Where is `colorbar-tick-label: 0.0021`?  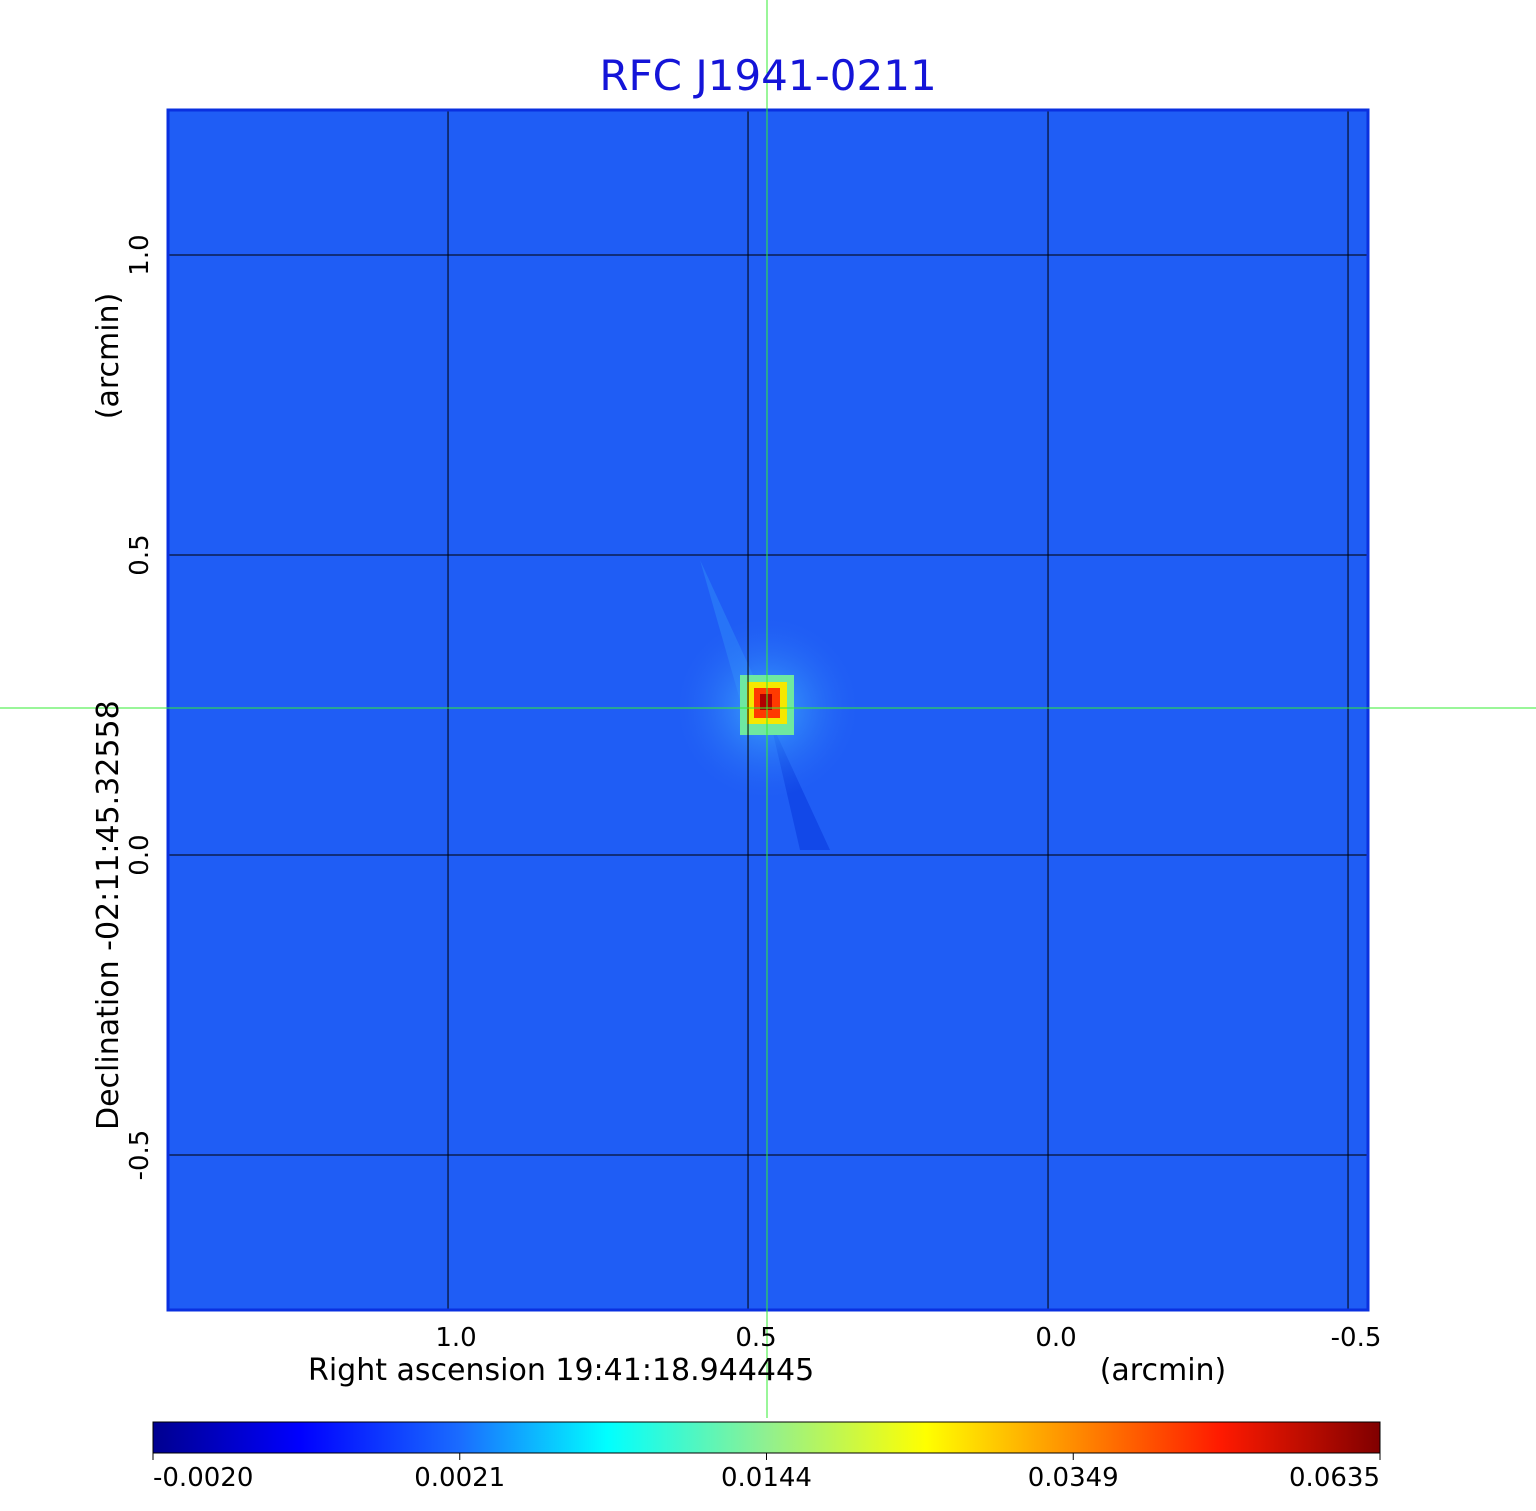
colorbar-tick-label: 0.0021 is located at coordinates (459, 1478).